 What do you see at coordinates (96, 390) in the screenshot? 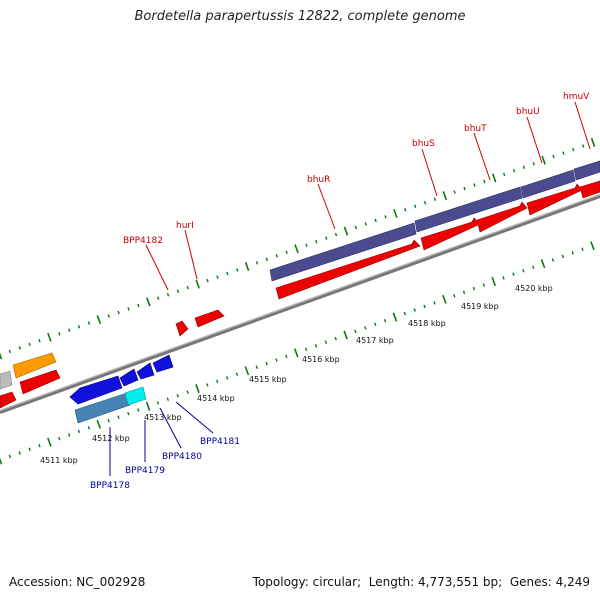
I see `gene-blue-long` at bounding box center [96, 390].